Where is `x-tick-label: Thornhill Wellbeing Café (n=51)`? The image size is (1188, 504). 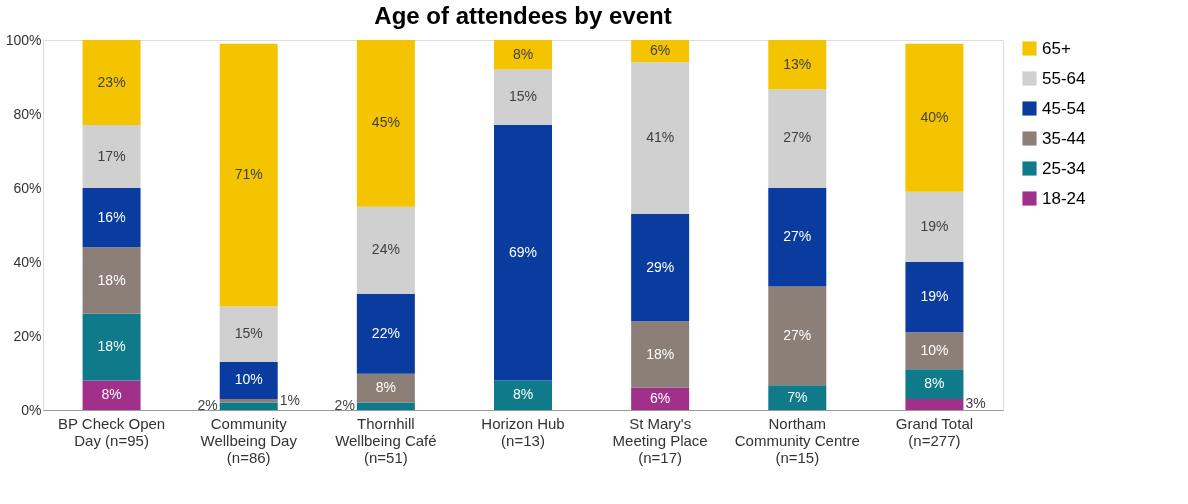
x-tick-label: Thornhill Wellbeing Café (n=51) is located at coordinates (386, 440).